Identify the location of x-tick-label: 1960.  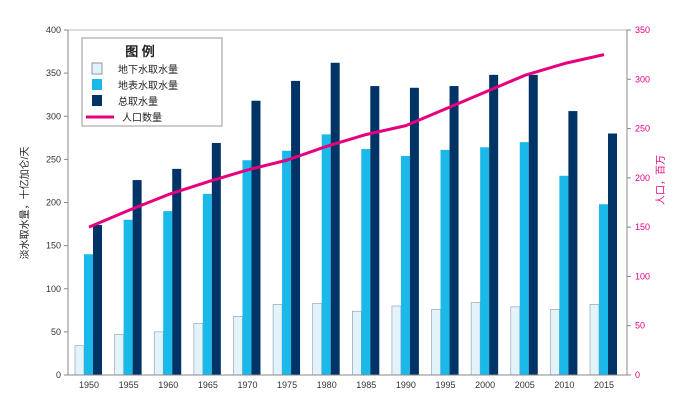
(168, 385).